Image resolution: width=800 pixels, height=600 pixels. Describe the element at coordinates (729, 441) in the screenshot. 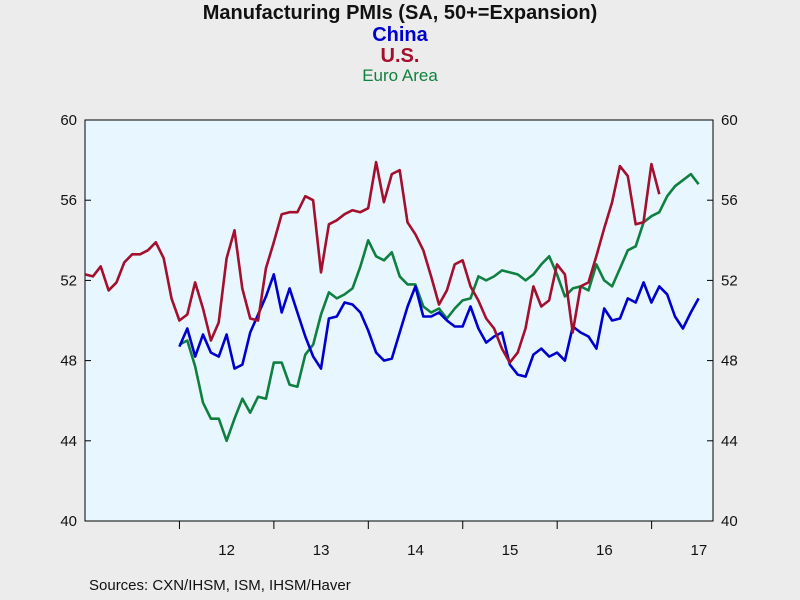

I see `y-tick-label-right: 44` at that location.